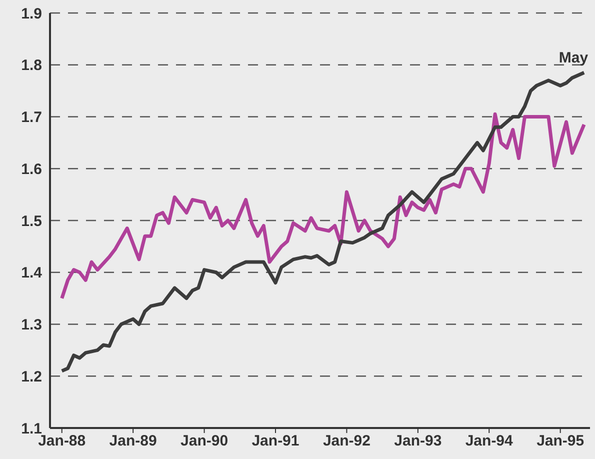 The width and height of the screenshot is (595, 459). I want to click on y-tick-label: 1.2, so click(31, 377).